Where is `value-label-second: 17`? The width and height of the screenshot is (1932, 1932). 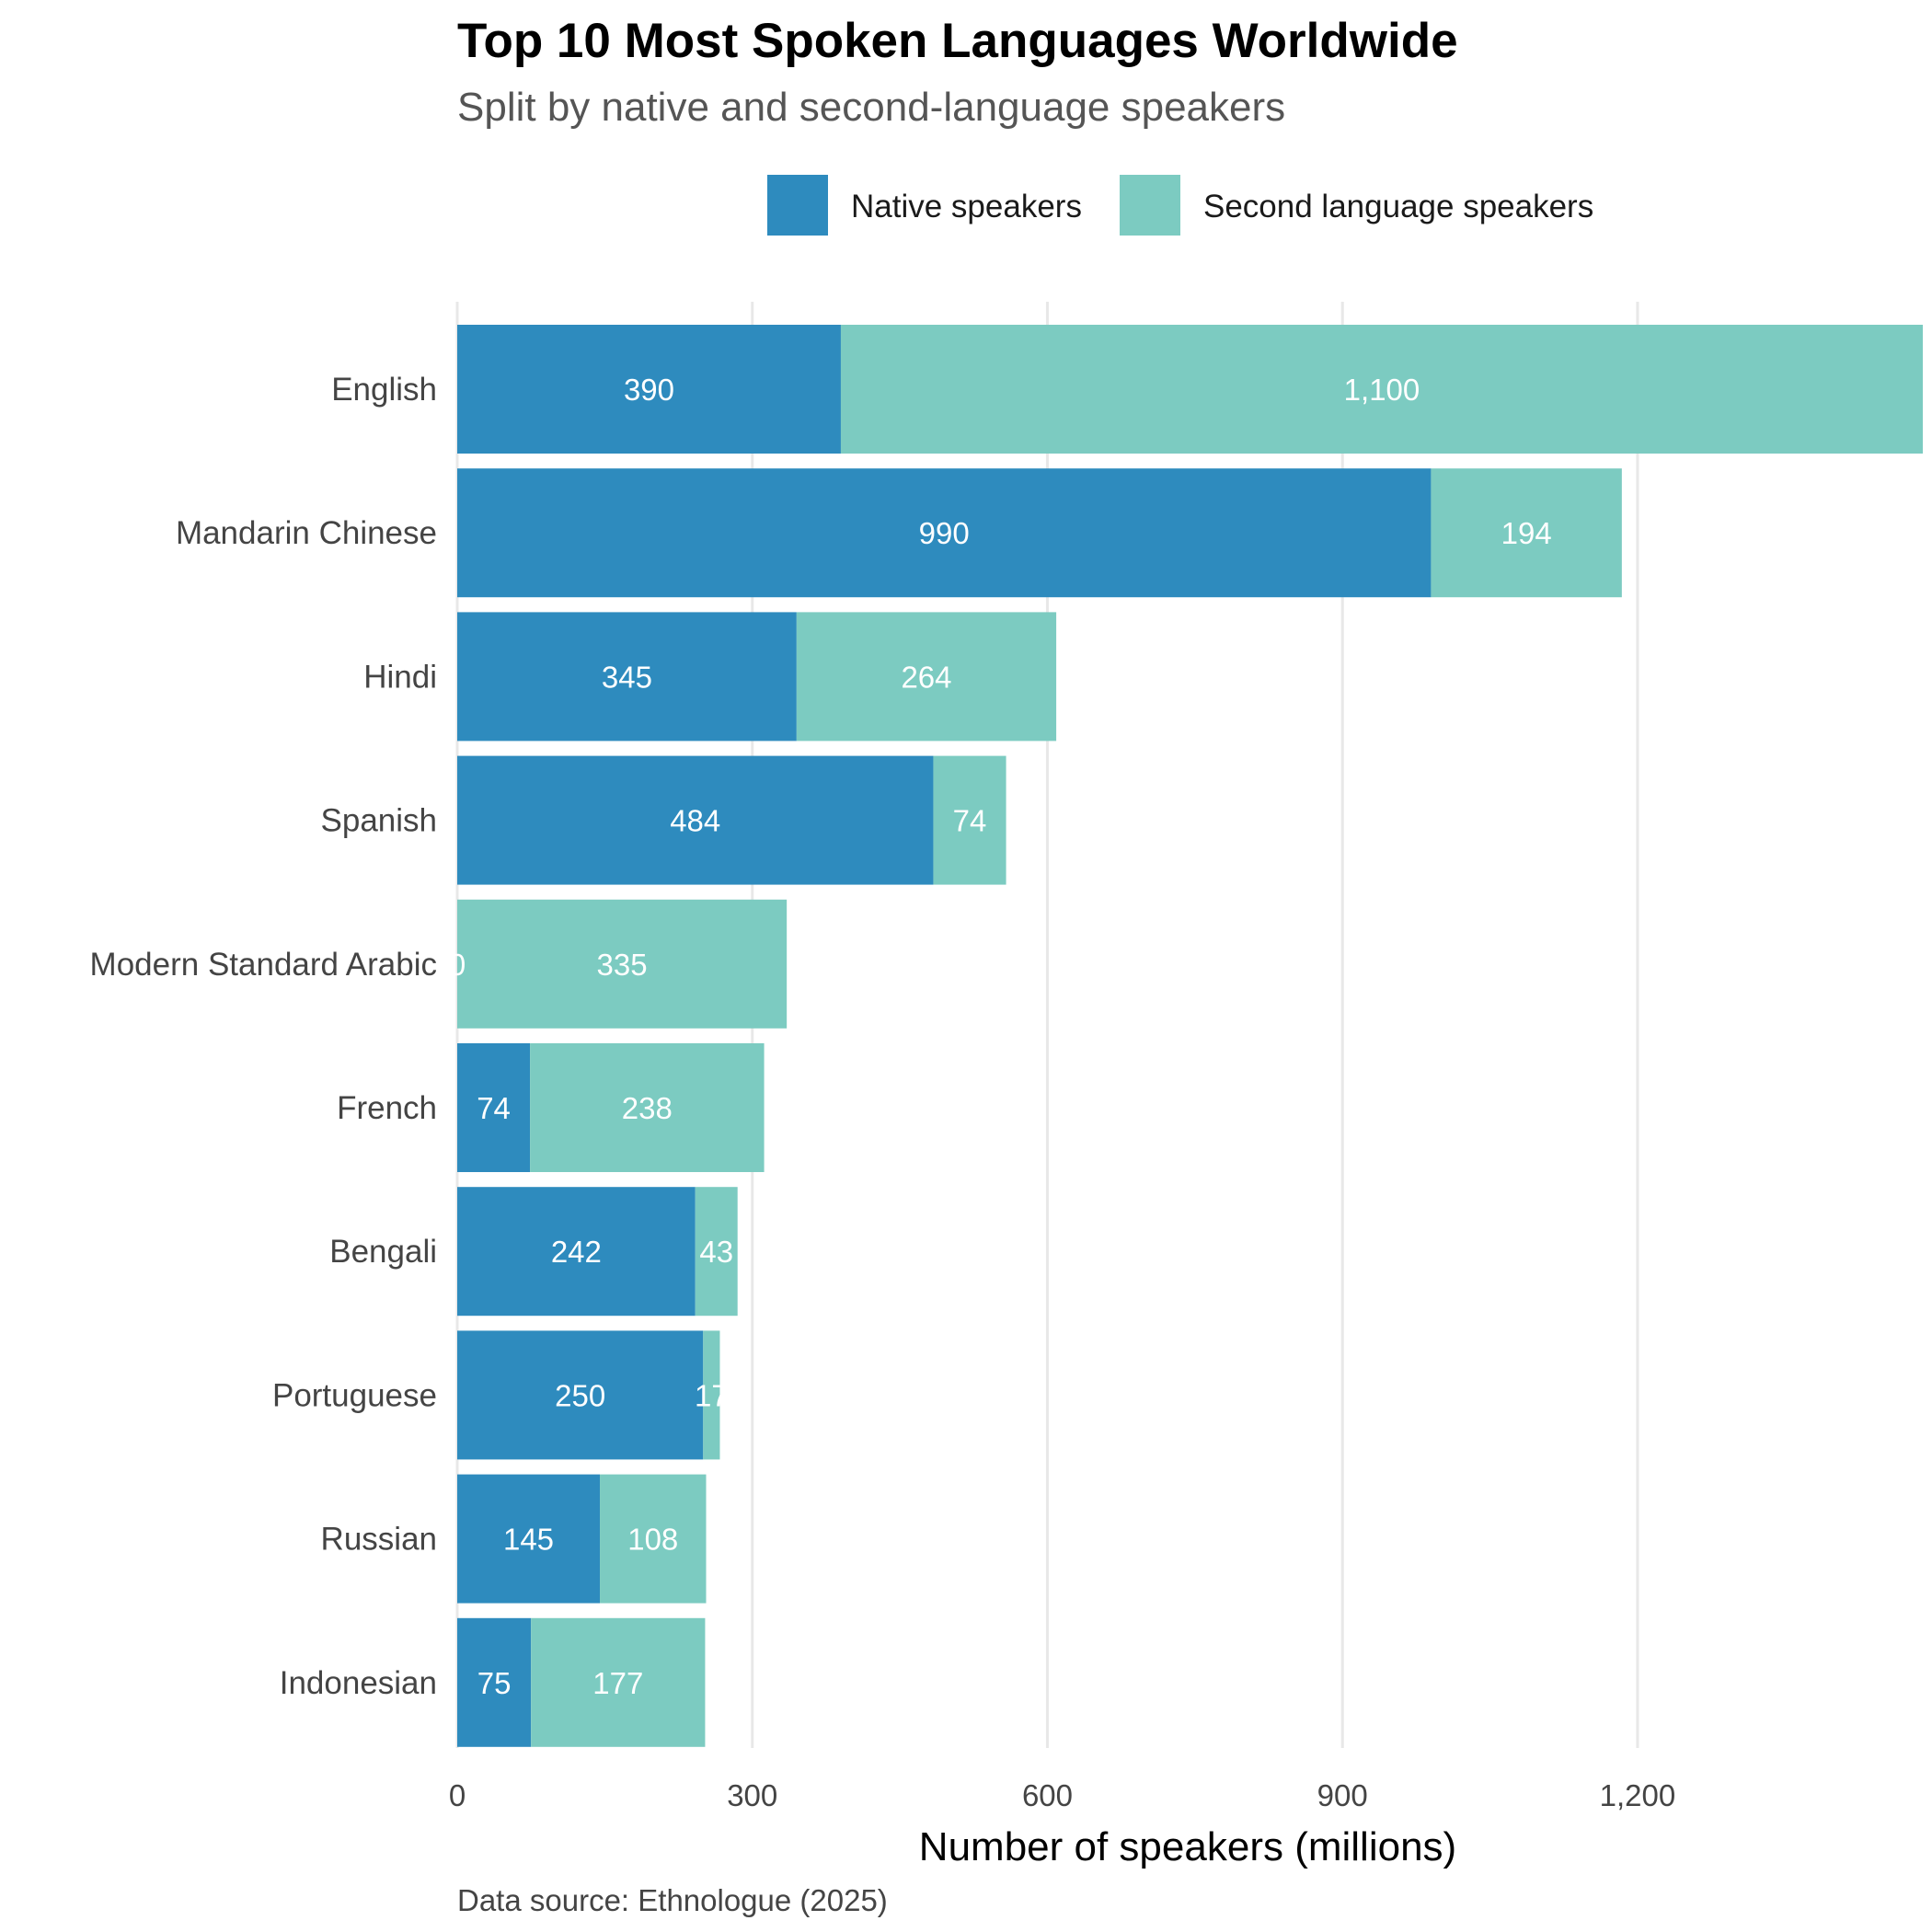
value-label-second: 17 is located at coordinates (712, 1395).